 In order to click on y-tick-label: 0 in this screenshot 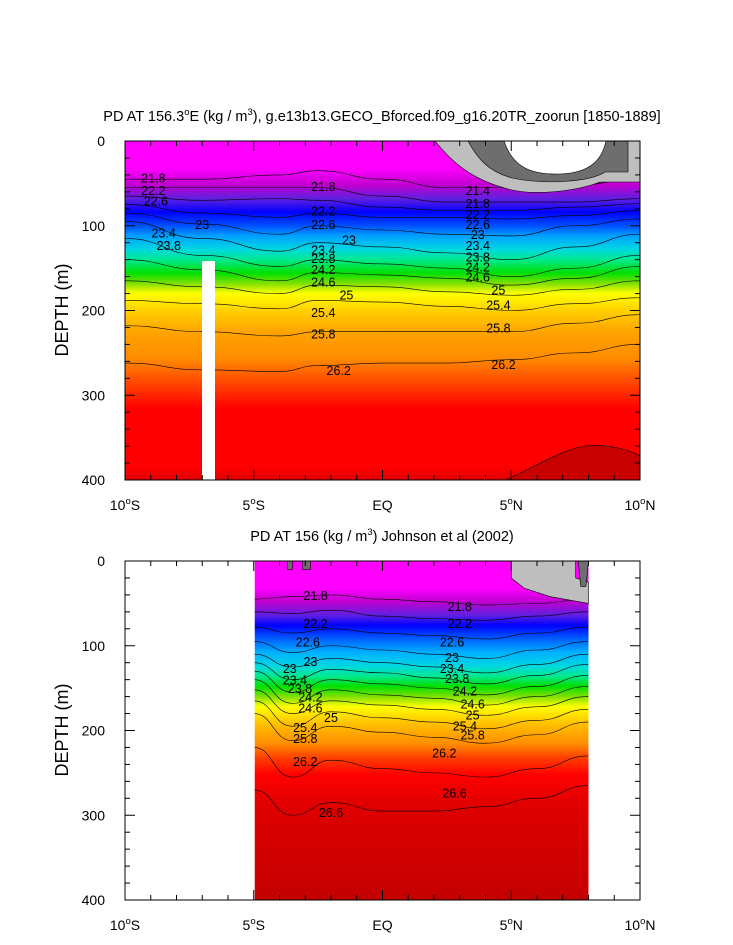, I will do `click(101, 141)`.